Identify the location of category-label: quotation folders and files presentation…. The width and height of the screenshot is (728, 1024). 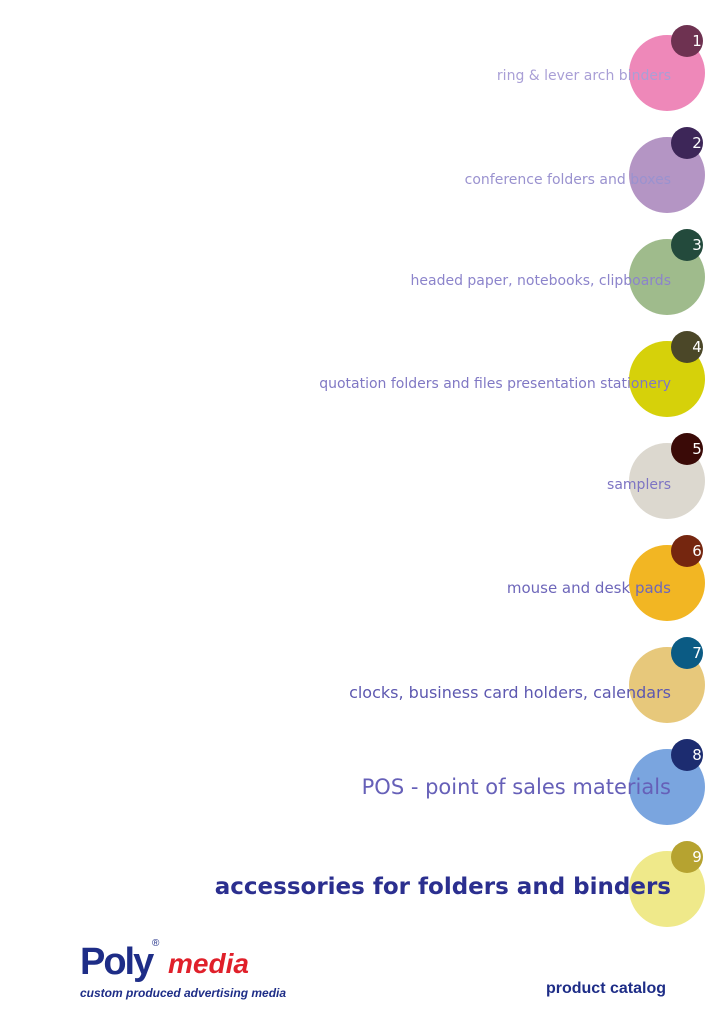
(495, 384).